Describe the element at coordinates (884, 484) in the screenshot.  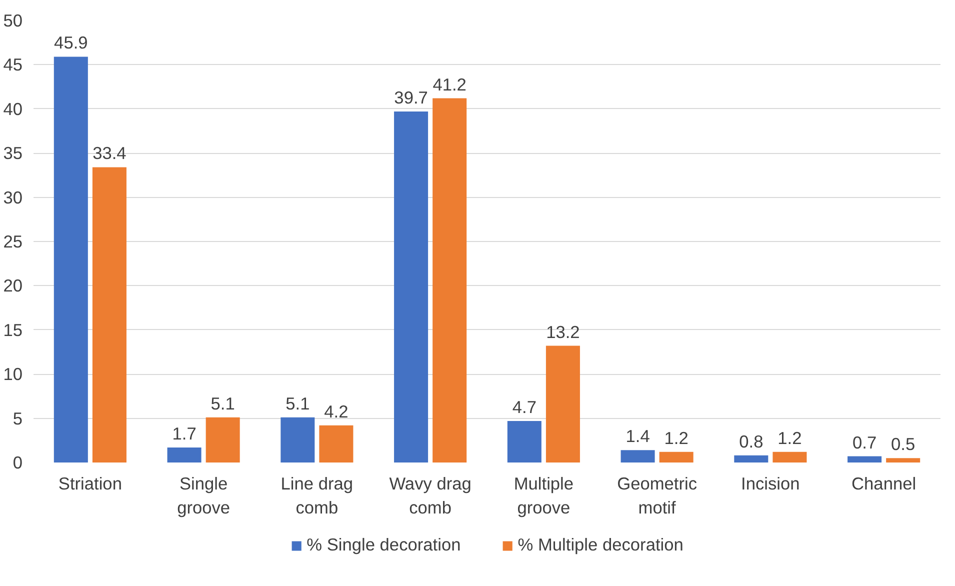
I see `x-tick-label: Channel` at that location.